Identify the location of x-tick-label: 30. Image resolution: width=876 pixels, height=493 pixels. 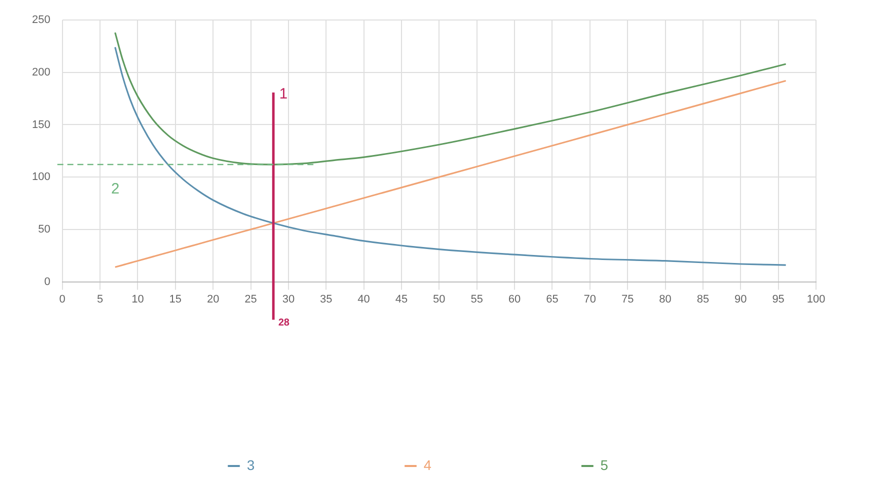
(288, 299).